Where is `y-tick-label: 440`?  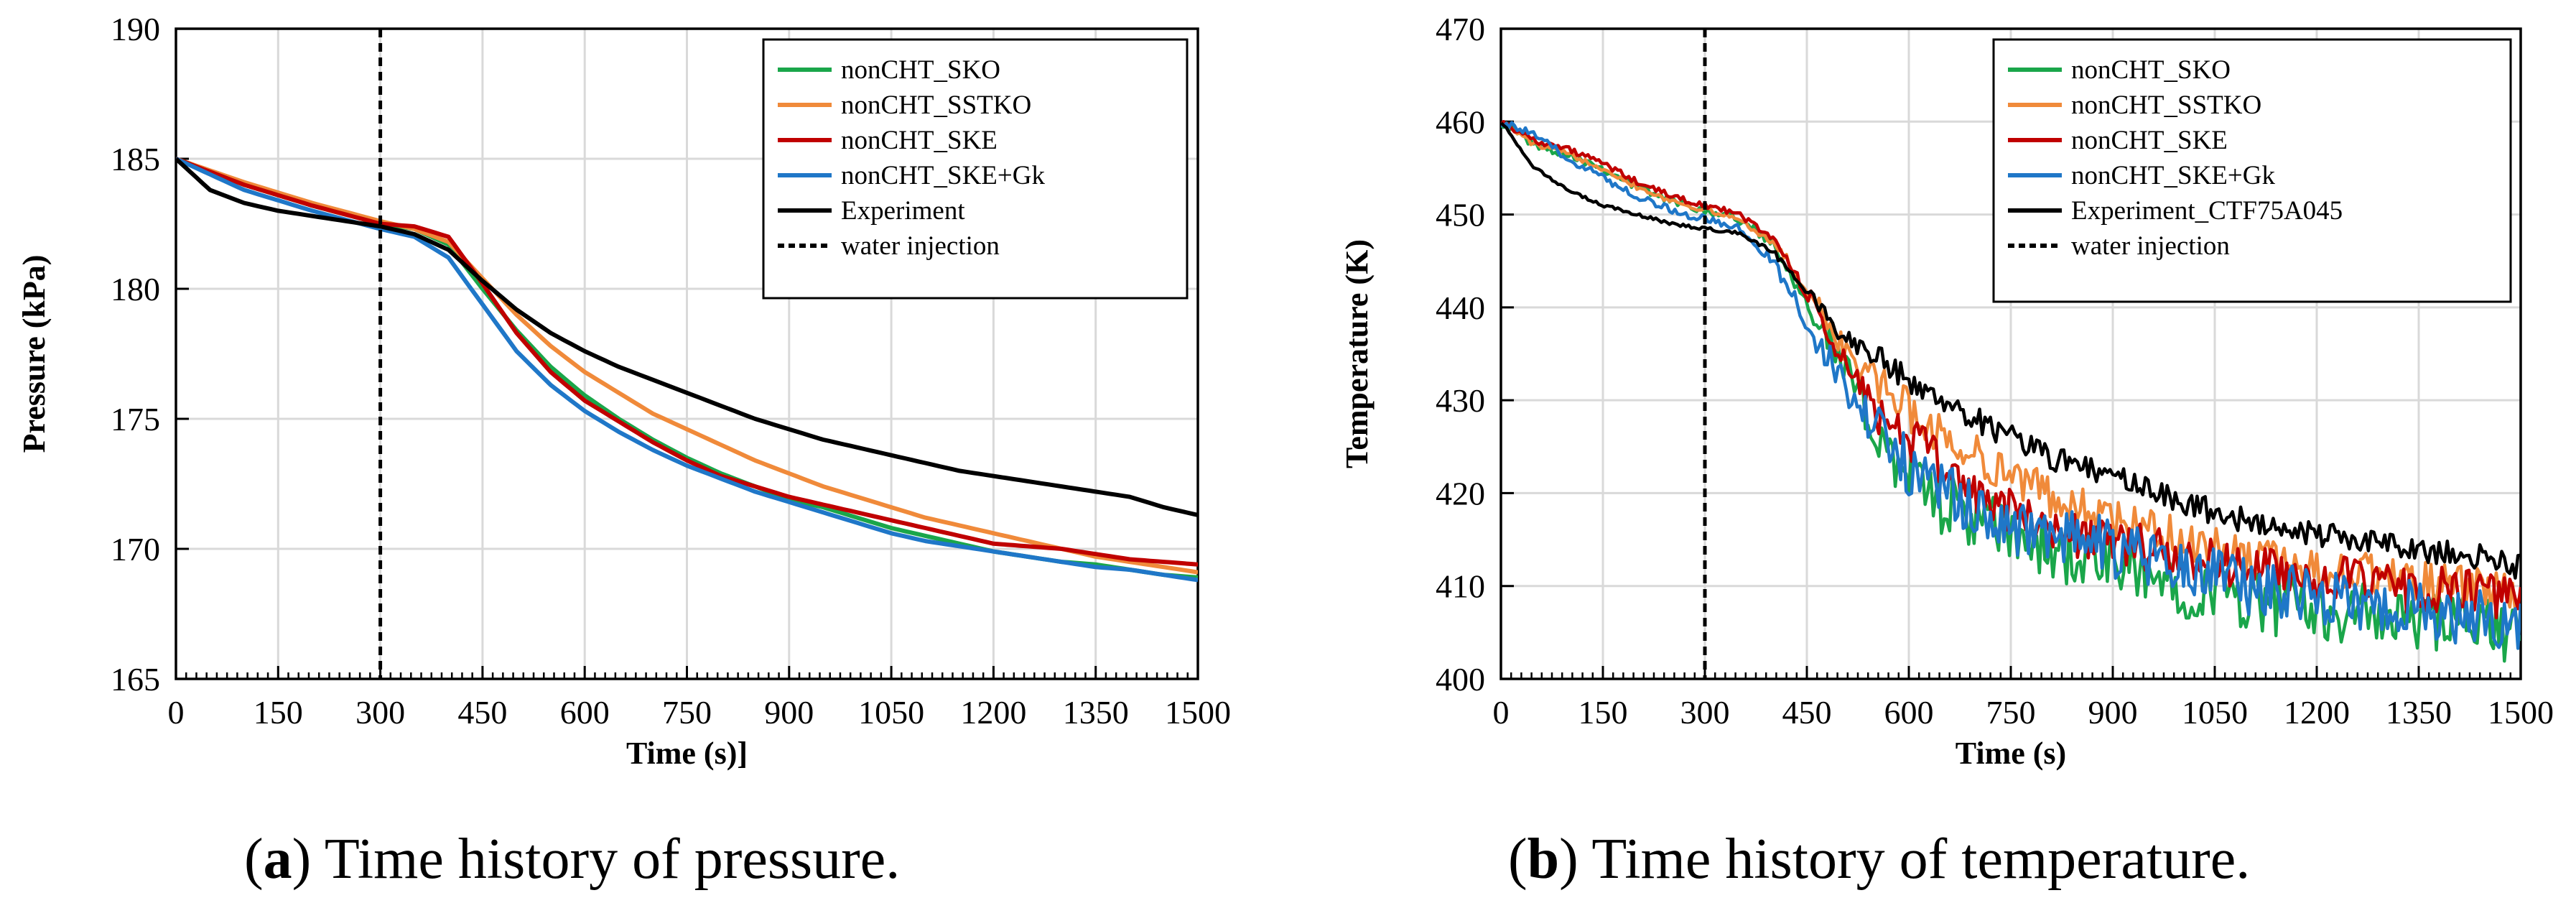
y-tick-label: 440 is located at coordinates (1460, 308).